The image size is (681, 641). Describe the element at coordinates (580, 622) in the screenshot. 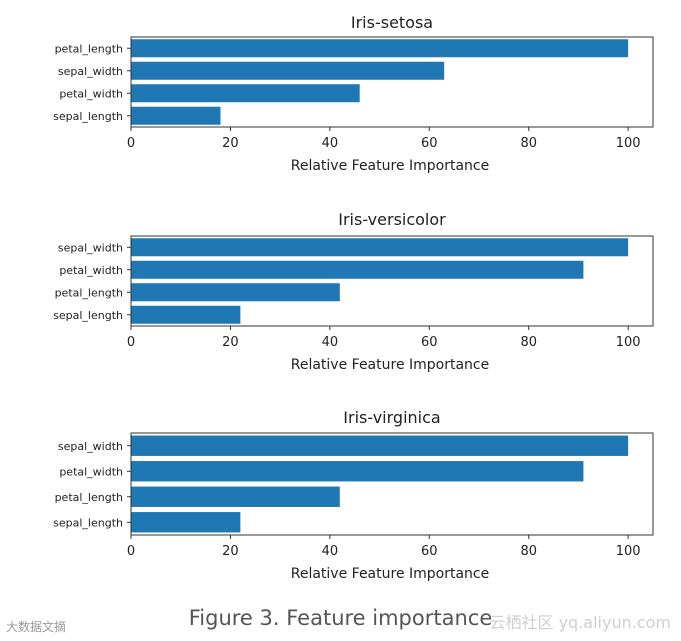

I see `watermark-right: 云栖社区 yq.aliyun.com` at that location.